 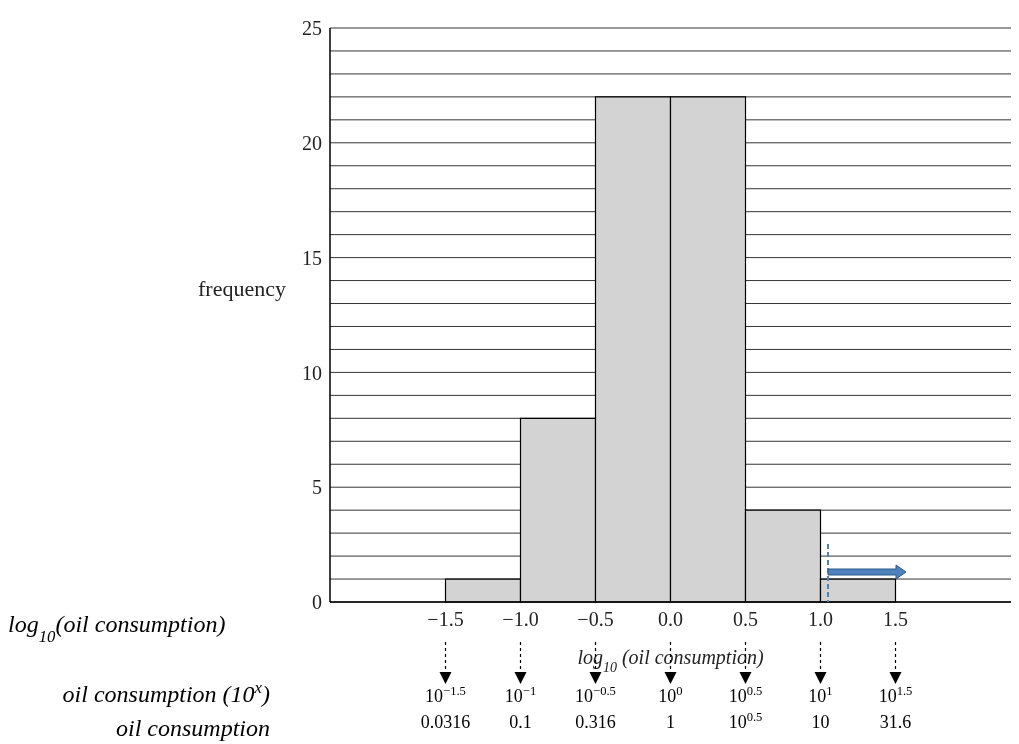 I want to click on text: oil consumption (10$^{x}$), so click(x=166, y=692).